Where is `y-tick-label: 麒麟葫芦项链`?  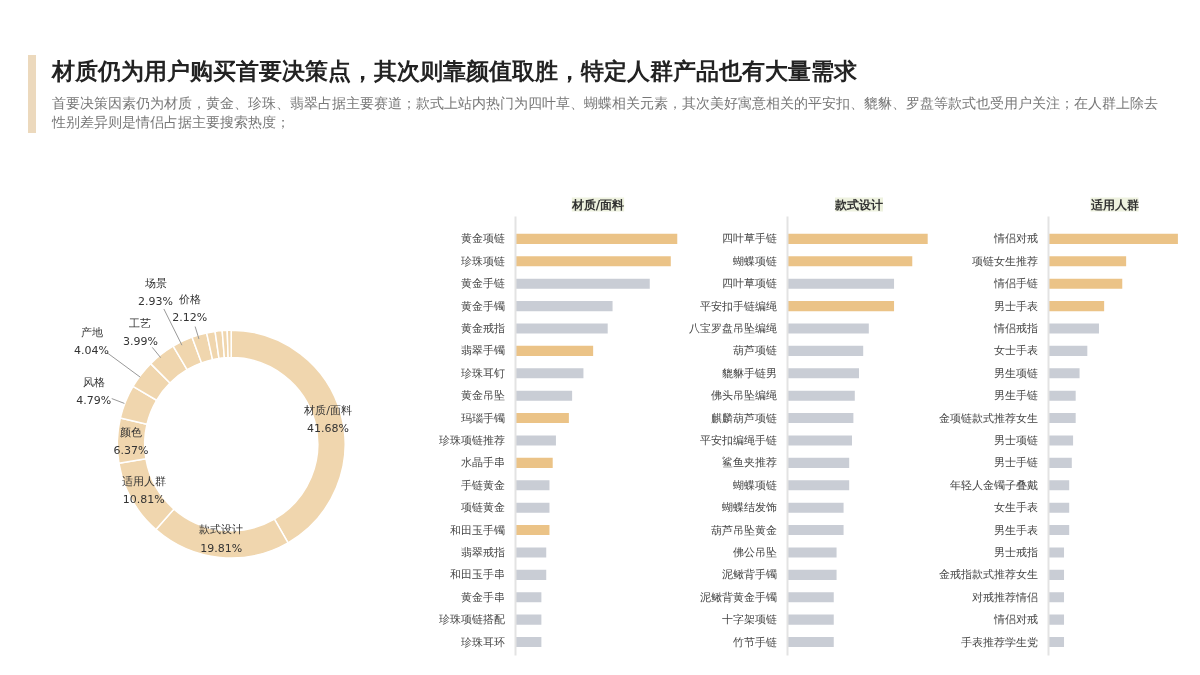
y-tick-label: 麒麟葫芦项链 is located at coordinates (743, 418).